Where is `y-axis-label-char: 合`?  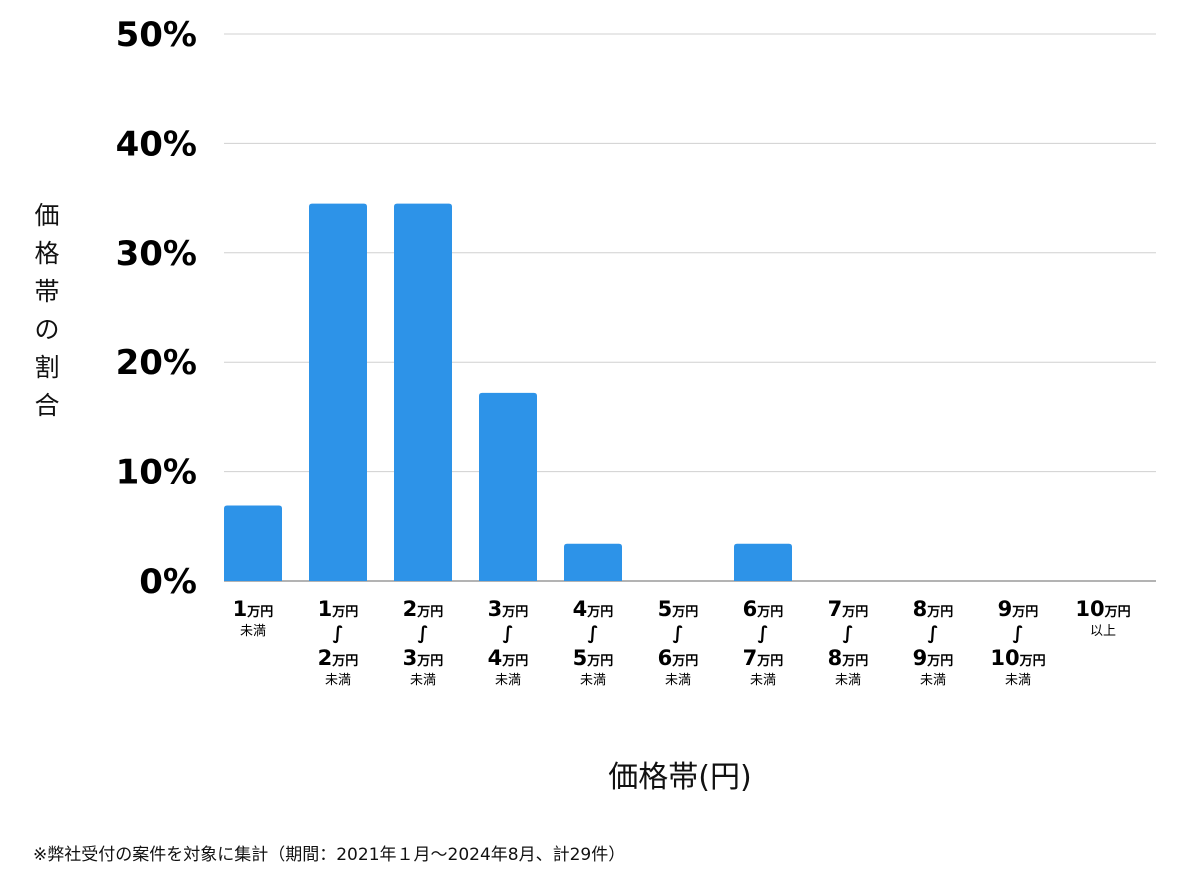
y-axis-label-char: 合 is located at coordinates (47, 405).